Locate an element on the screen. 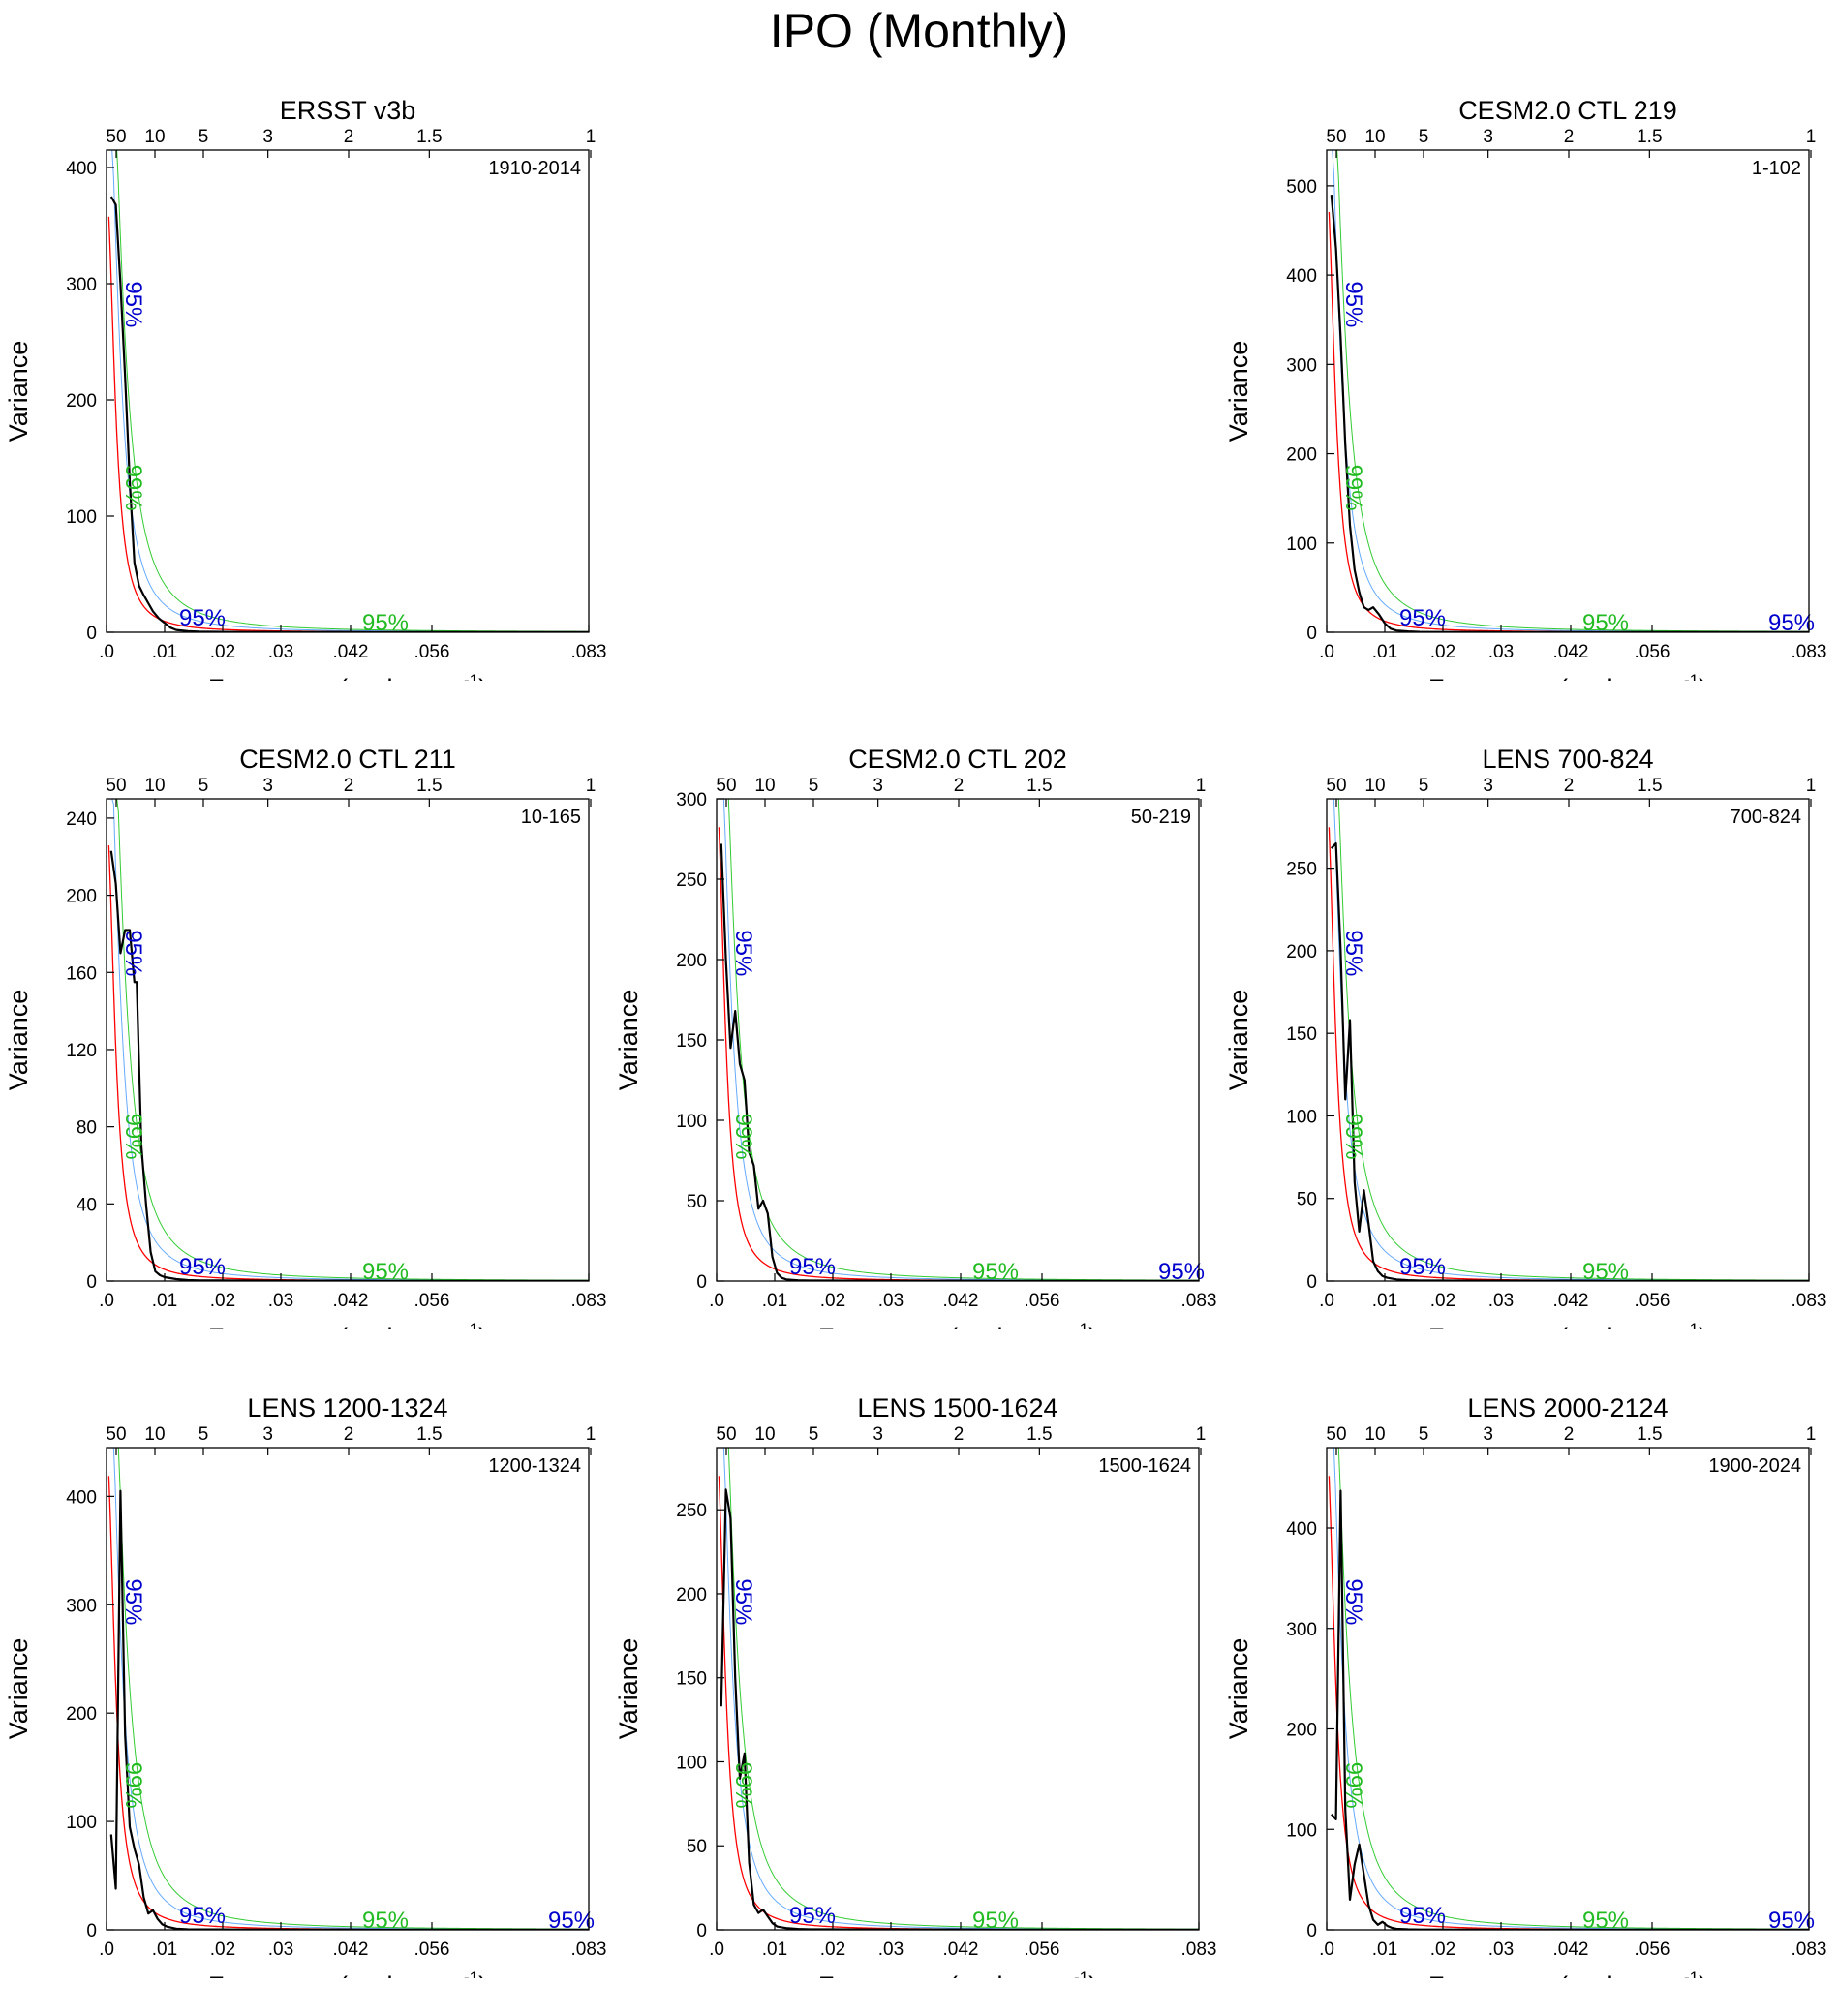 The image size is (1838, 2016). panel-title: CESM2.0 CTL 202 is located at coordinates (957, 759).